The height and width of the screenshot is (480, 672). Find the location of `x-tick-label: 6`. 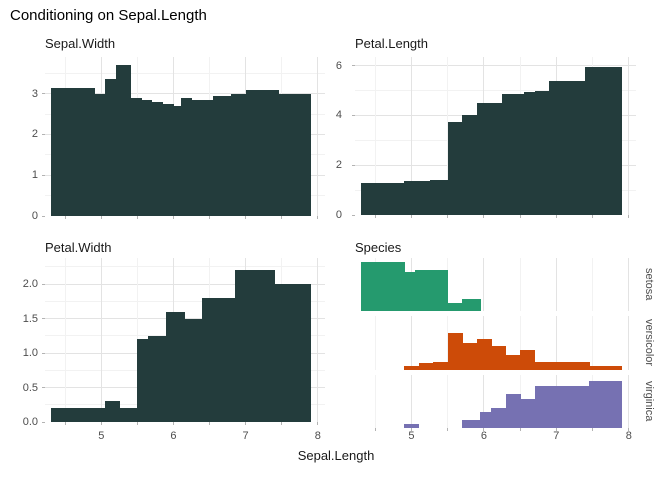

x-tick-label: 6 is located at coordinates (173, 436).